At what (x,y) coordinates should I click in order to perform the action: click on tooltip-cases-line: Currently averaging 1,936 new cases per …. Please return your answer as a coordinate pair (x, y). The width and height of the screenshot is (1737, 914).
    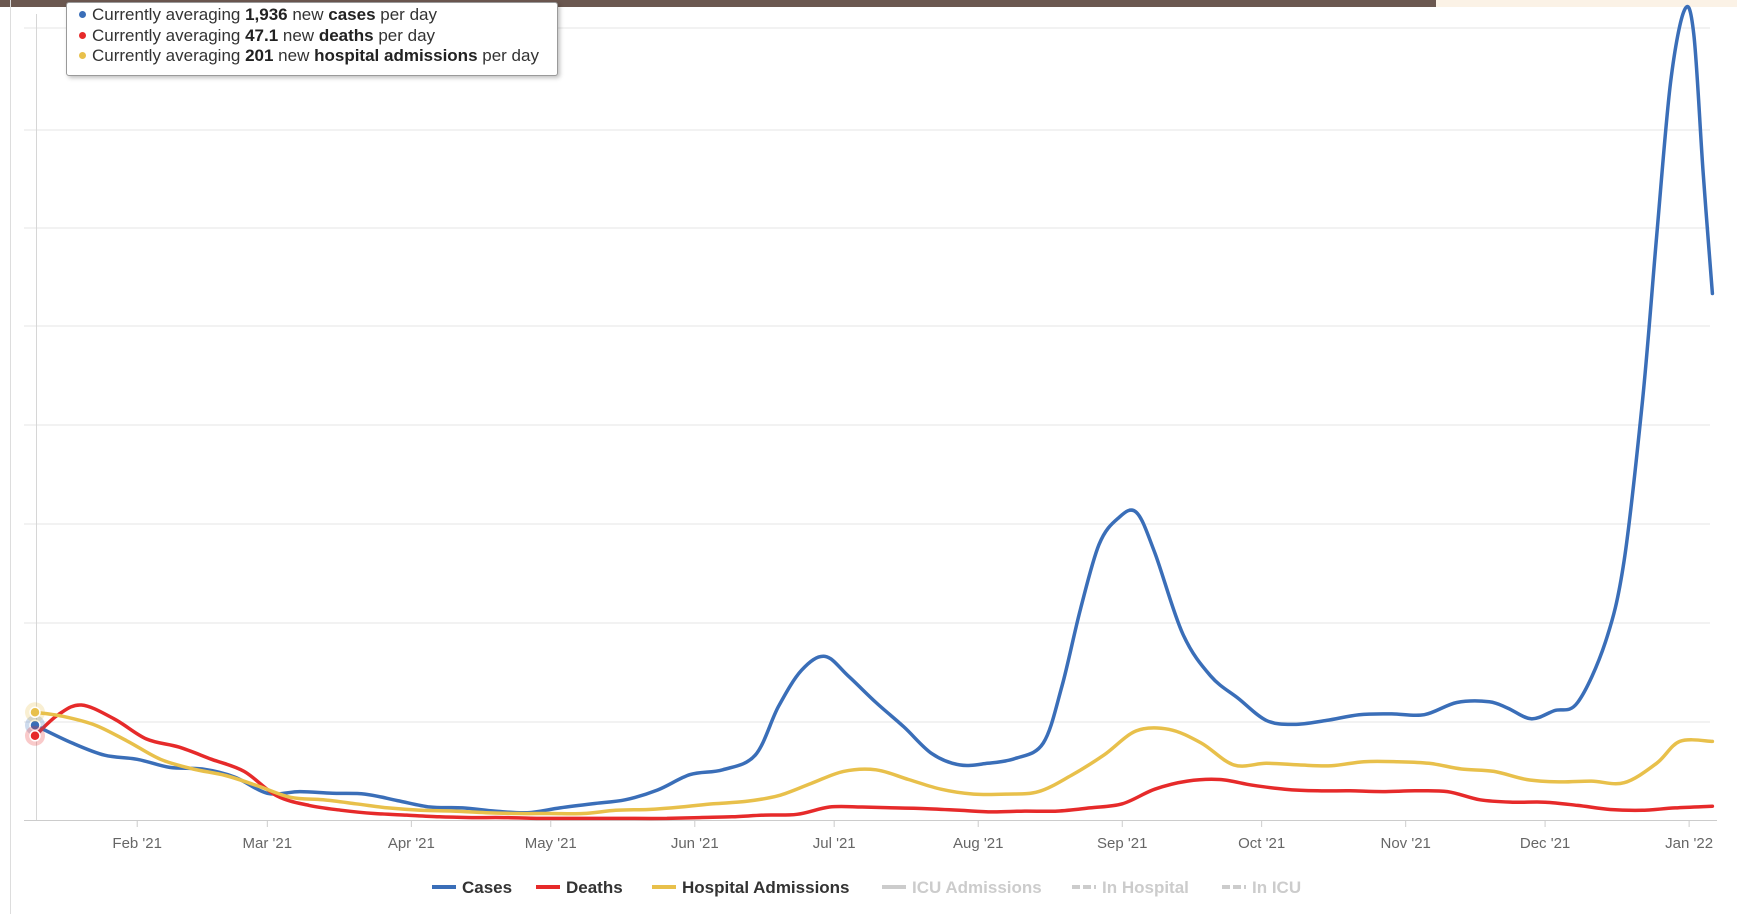
    Looking at the image, I should click on (312, 15).